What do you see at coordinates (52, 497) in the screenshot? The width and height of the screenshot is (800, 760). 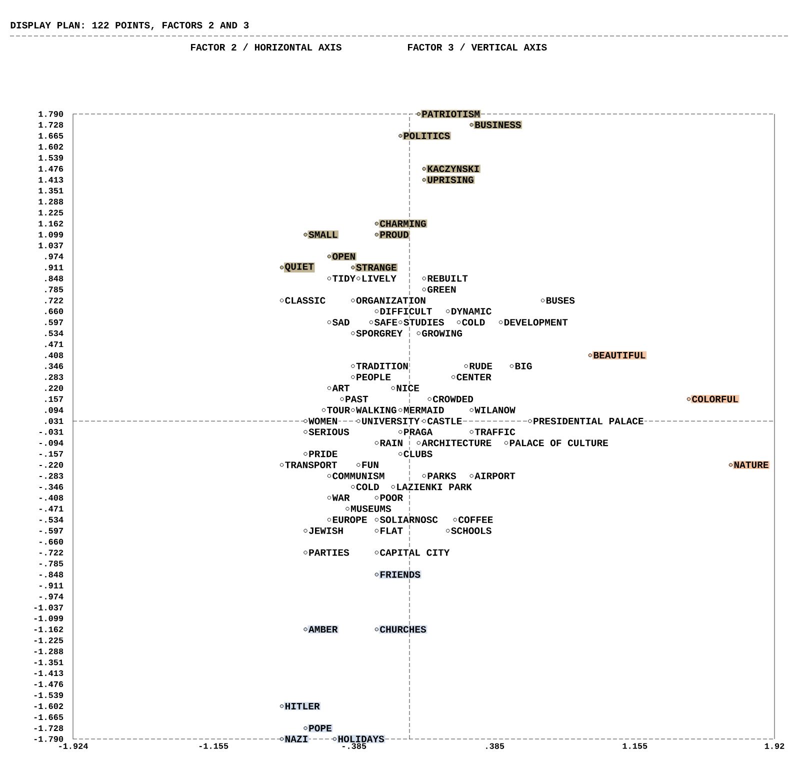 I see `y-tick-label: -.408` at bounding box center [52, 497].